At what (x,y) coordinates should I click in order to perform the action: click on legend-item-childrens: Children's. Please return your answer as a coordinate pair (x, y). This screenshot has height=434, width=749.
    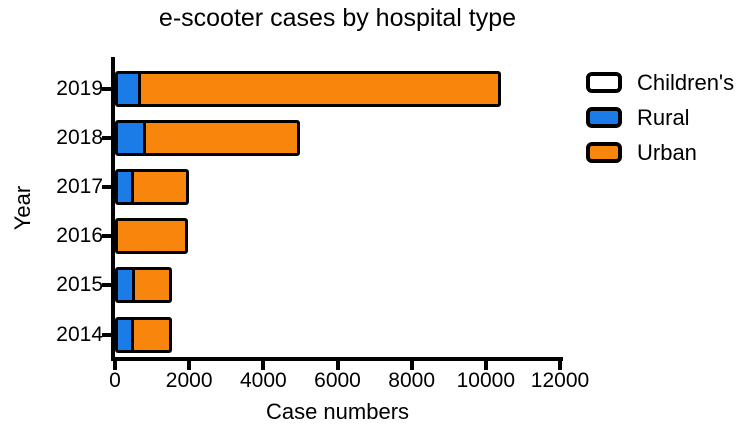
    Looking at the image, I should click on (660, 82).